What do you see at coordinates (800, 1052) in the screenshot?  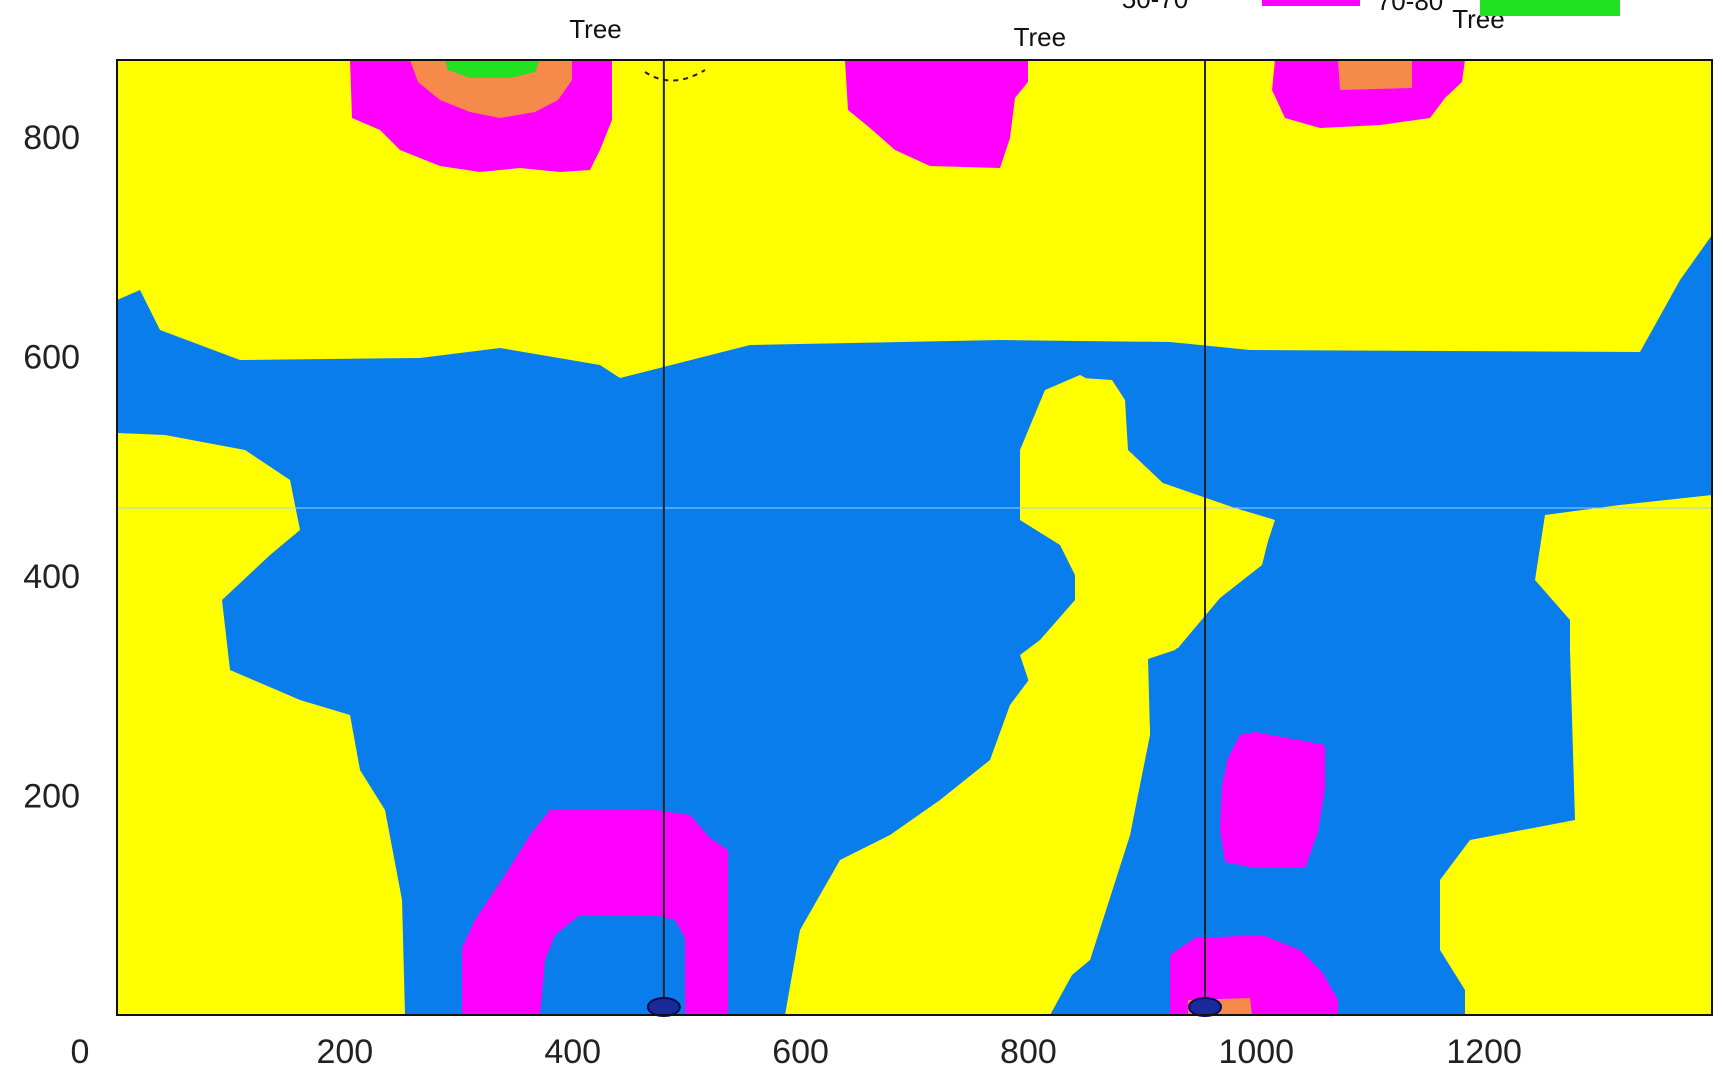 I see `x-tick-label: 600` at bounding box center [800, 1052].